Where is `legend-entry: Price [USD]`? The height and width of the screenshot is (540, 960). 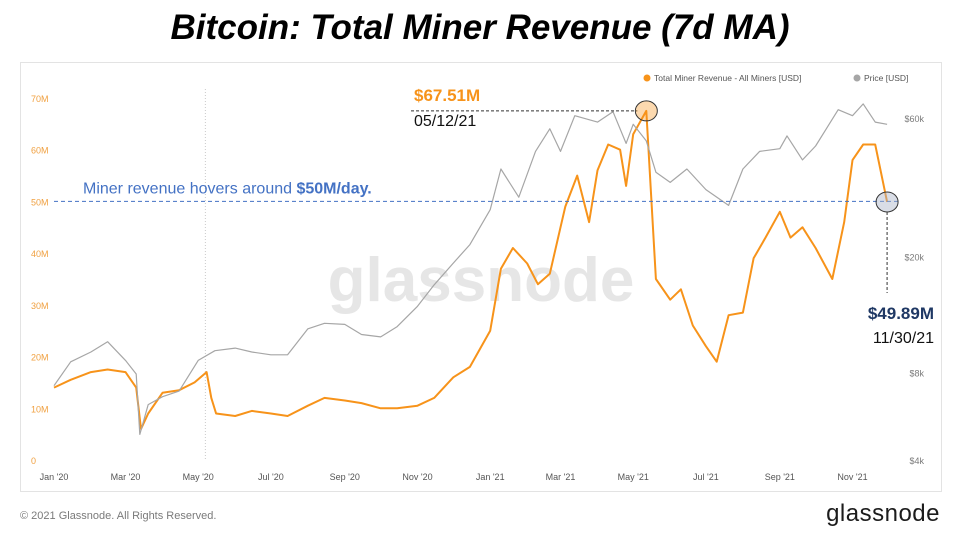
legend-entry: Price [USD] is located at coordinates (886, 78).